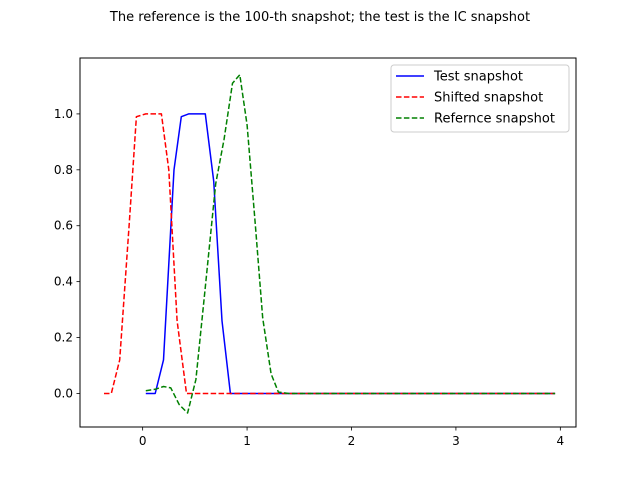 This screenshot has height=480, width=640. Describe the element at coordinates (478, 77) in the screenshot. I see `legend-label-test: Test snapshot` at that location.